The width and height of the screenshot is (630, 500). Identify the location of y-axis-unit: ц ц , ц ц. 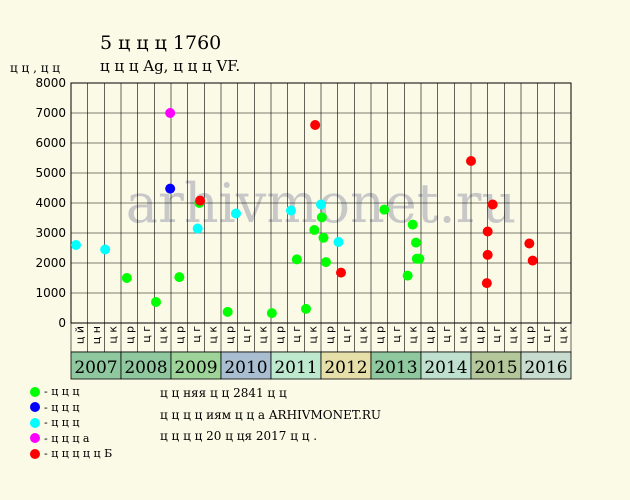
(35, 68).